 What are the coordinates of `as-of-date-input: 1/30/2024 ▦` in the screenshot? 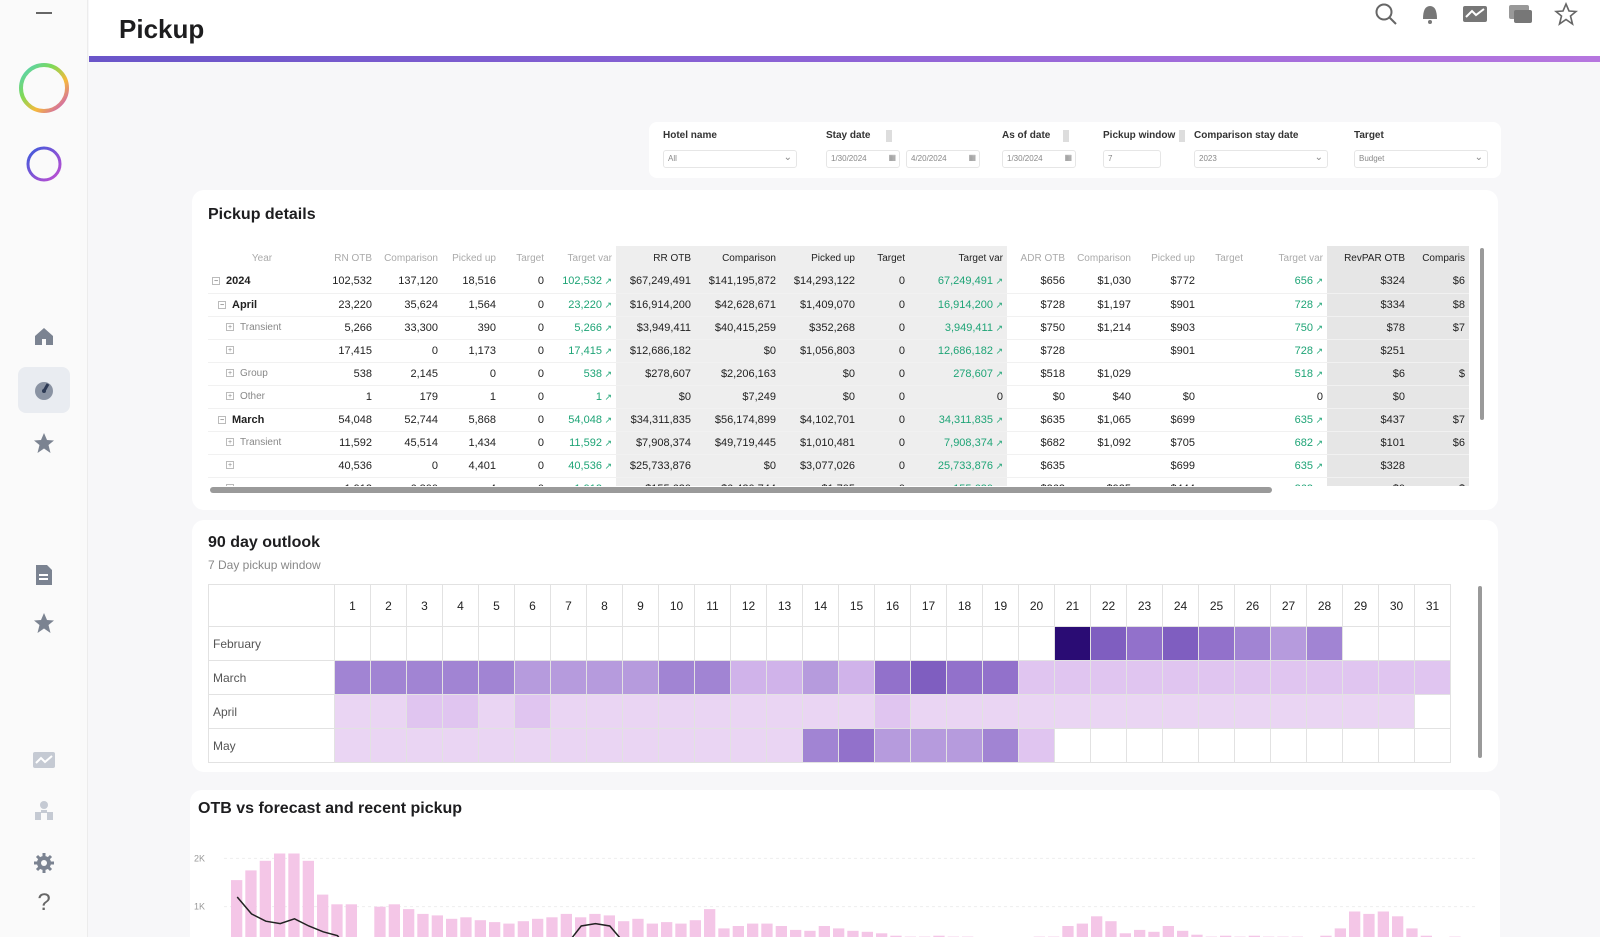 It's located at (1039, 159).